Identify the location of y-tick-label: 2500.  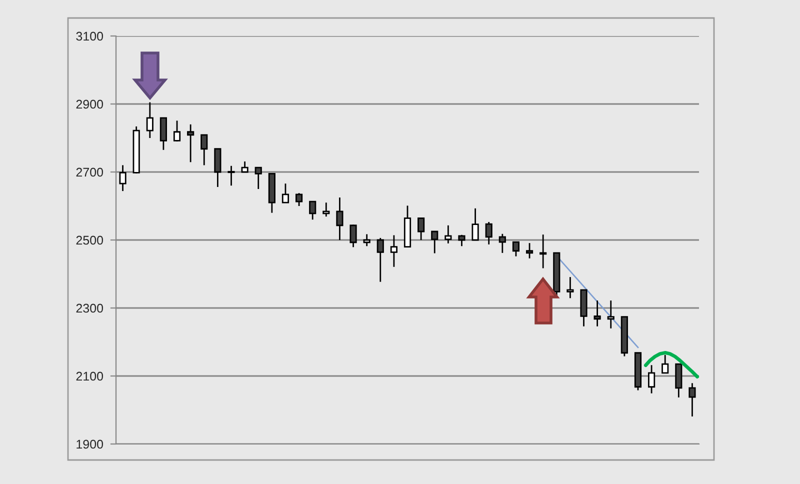
(90, 240).